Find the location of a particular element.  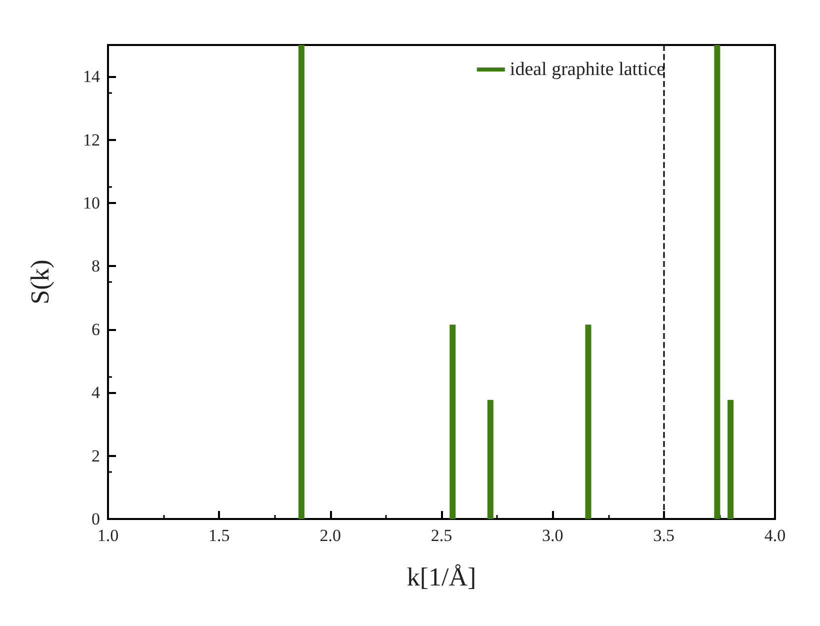

y-tick-label: 6 is located at coordinates (96, 329).